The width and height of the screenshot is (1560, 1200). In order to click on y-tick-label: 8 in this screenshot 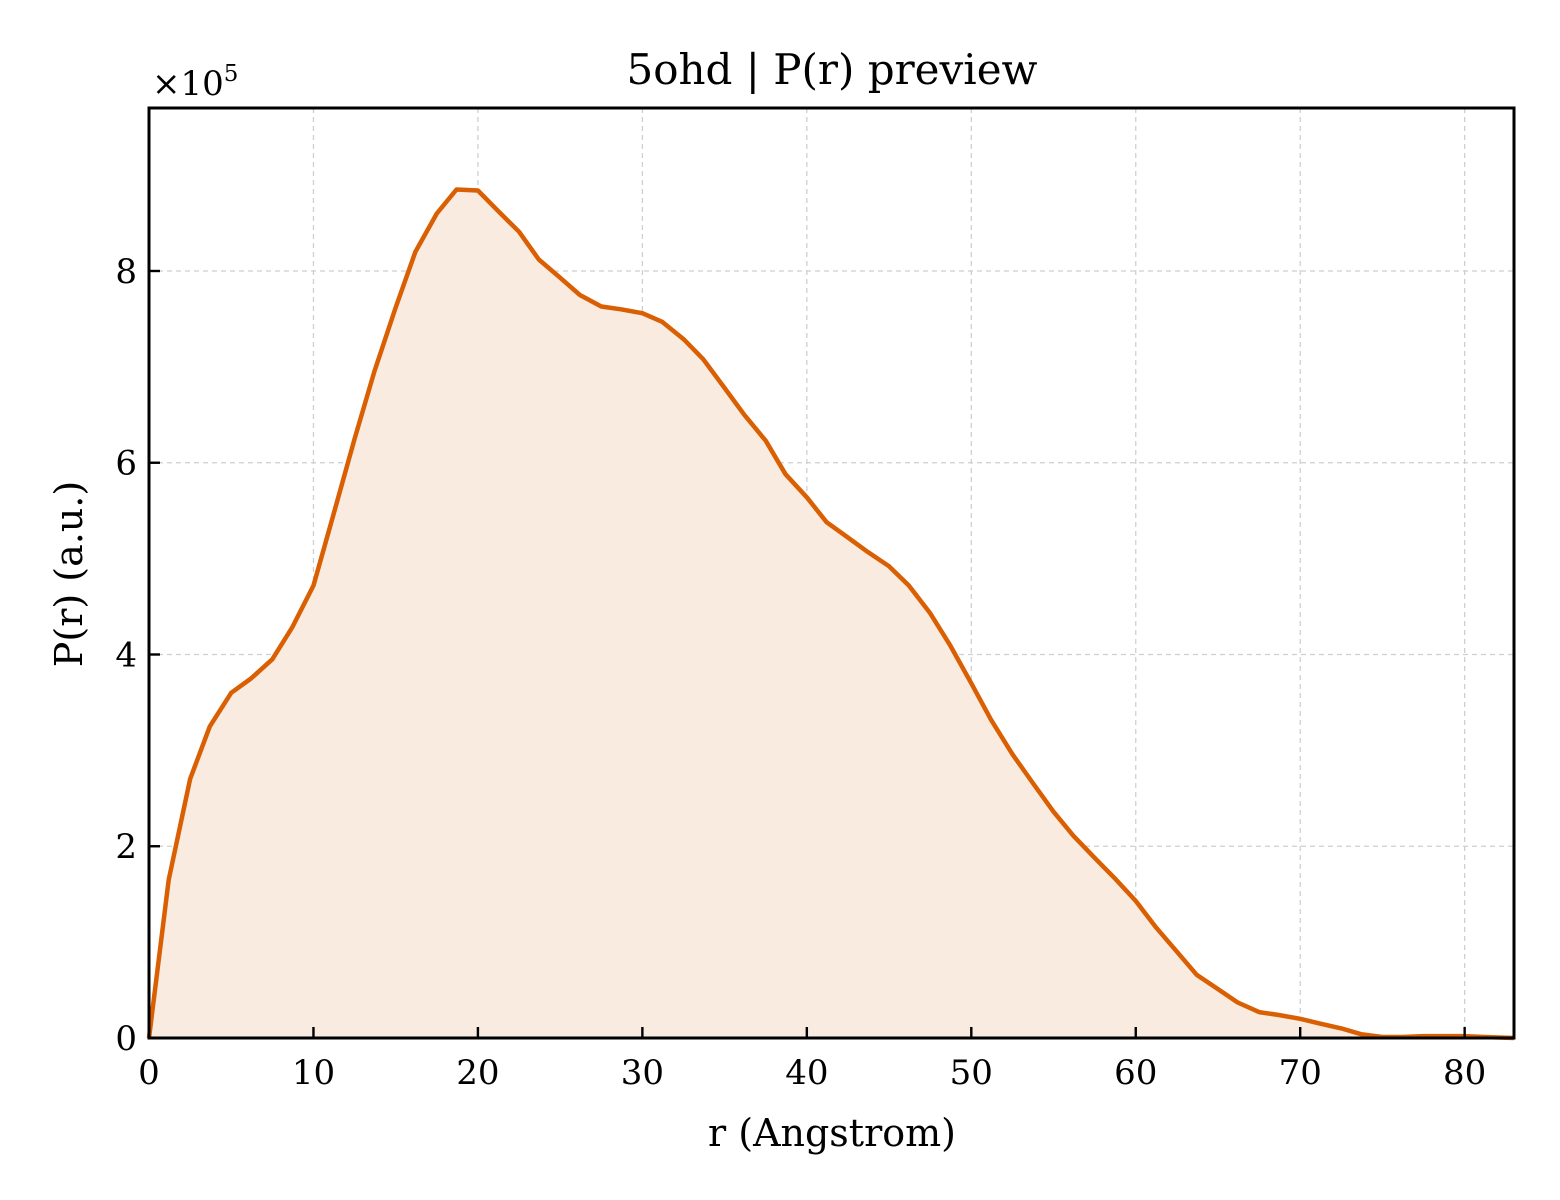, I will do `click(126, 272)`.